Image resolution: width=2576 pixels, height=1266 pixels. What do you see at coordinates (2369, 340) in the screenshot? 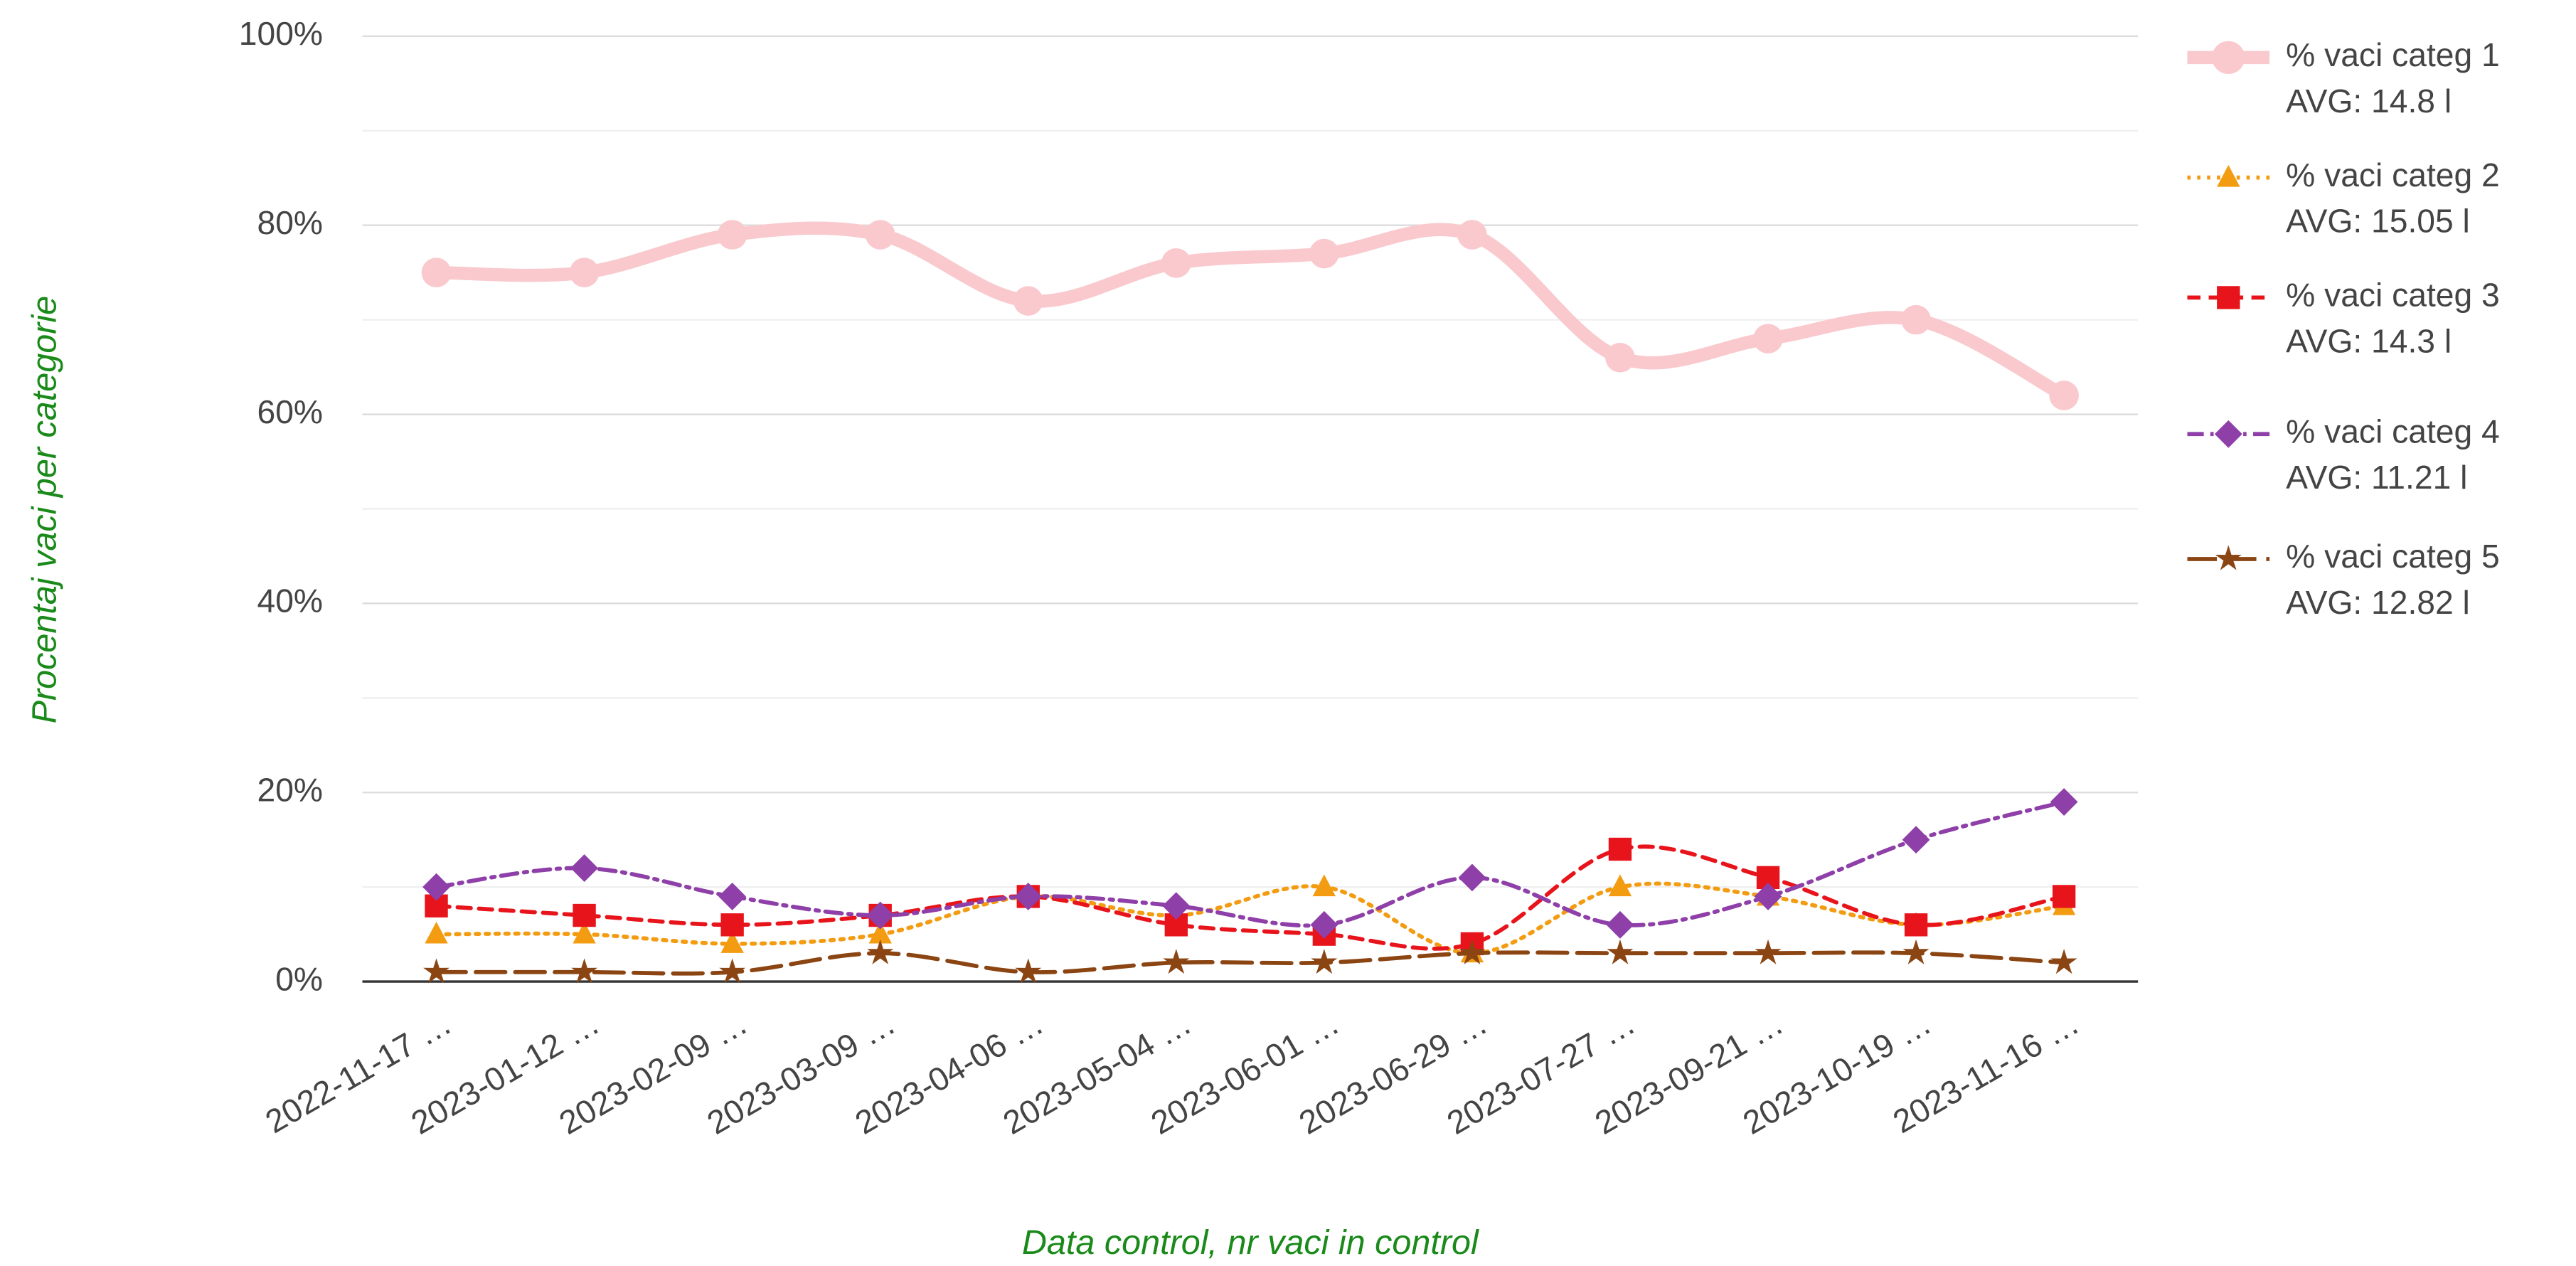
I see `legend-avg: AVG: 14.3 l` at bounding box center [2369, 340].